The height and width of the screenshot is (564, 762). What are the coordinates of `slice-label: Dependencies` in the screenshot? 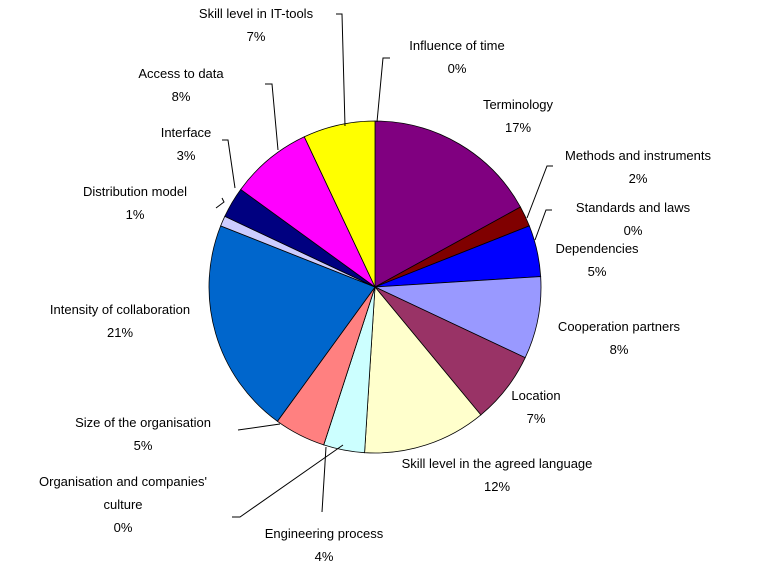 It's located at (597, 248).